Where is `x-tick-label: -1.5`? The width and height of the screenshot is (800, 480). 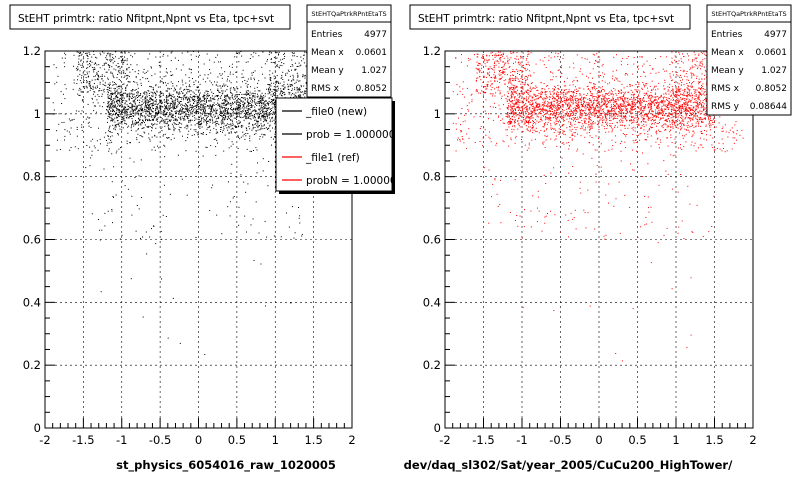
x-tick-label: -1.5 is located at coordinates (83, 440).